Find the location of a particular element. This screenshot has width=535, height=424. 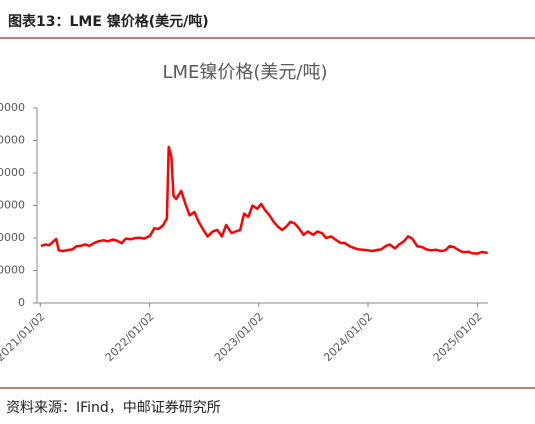

chart-title: LME镍价格(美元/吨) is located at coordinates (244, 72).